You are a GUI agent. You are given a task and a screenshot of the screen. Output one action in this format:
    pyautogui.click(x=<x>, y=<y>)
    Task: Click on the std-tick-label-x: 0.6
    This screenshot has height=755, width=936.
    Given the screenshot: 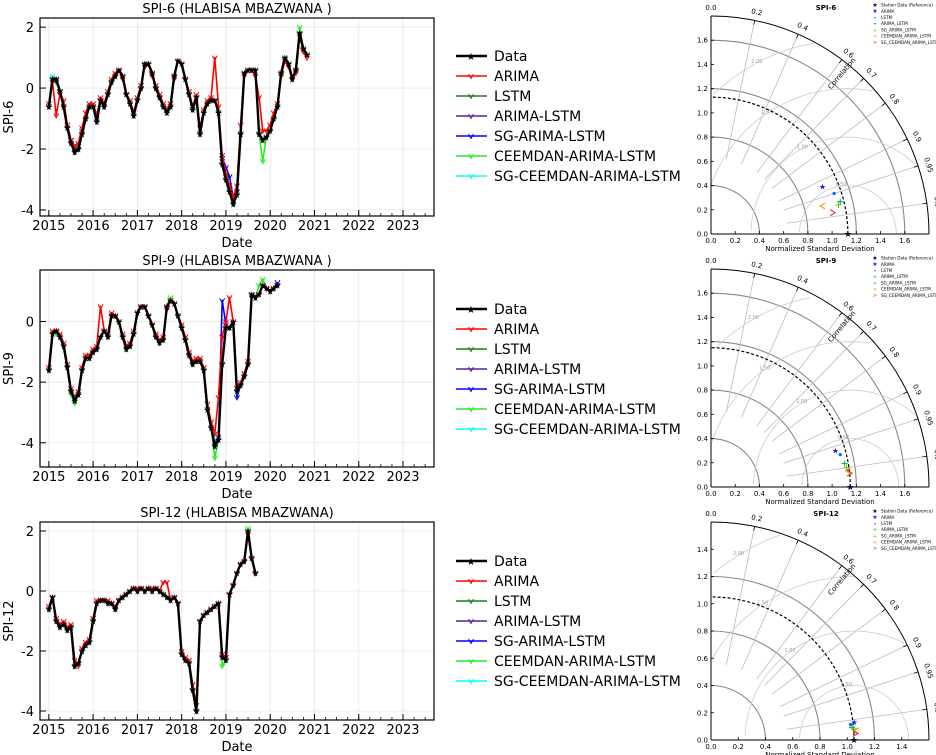 What is the action you would take?
    pyautogui.click(x=784, y=241)
    